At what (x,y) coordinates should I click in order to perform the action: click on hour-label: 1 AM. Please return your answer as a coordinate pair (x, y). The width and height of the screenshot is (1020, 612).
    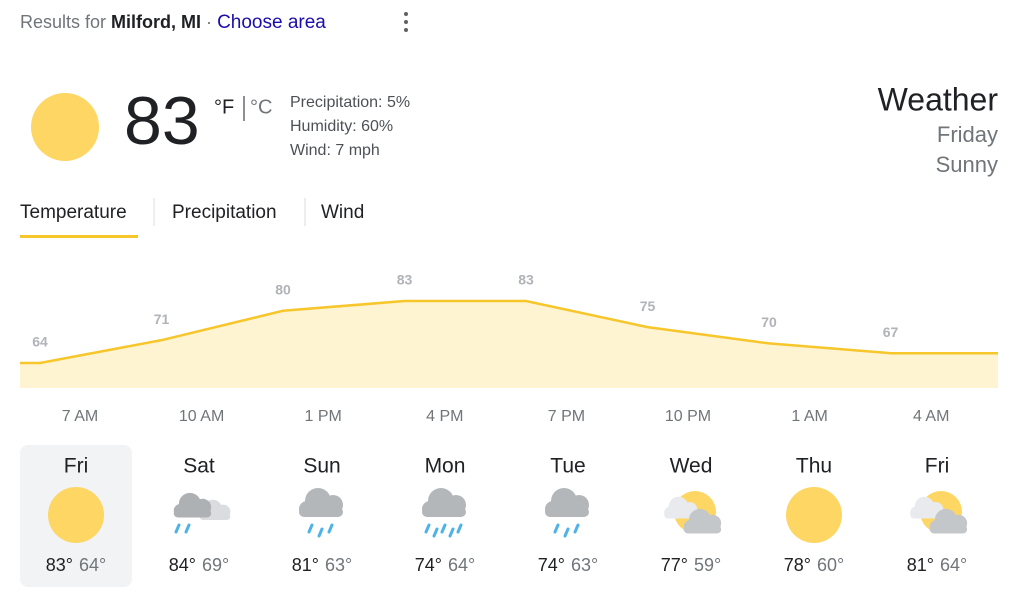
    Looking at the image, I should click on (809, 416).